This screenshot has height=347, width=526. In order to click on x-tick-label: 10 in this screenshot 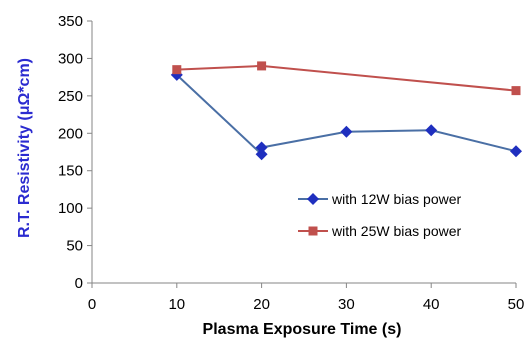, I will do `click(176, 304)`.